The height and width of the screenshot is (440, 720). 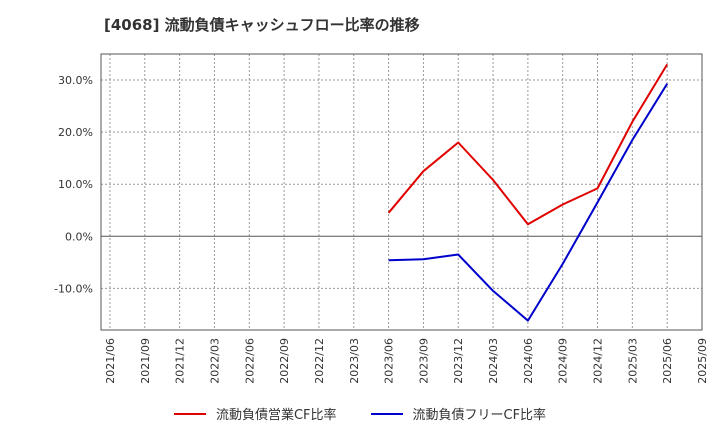 What do you see at coordinates (145, 361) in the screenshot?
I see `x-tick-label: 2021/09` at bounding box center [145, 361].